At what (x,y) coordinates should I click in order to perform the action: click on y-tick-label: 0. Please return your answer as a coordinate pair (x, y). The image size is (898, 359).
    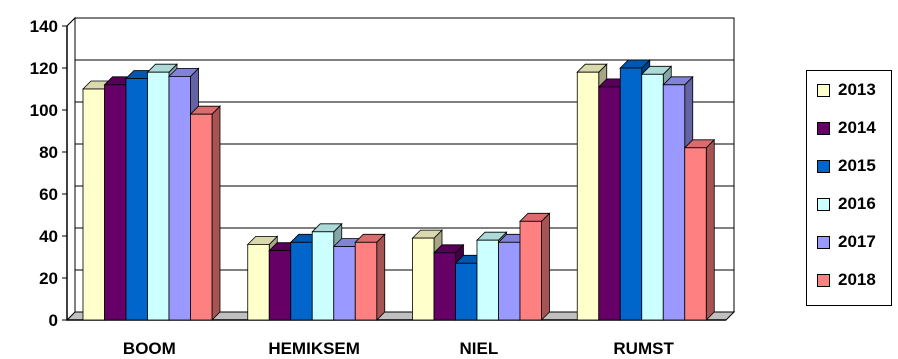
    Looking at the image, I should click on (53, 320).